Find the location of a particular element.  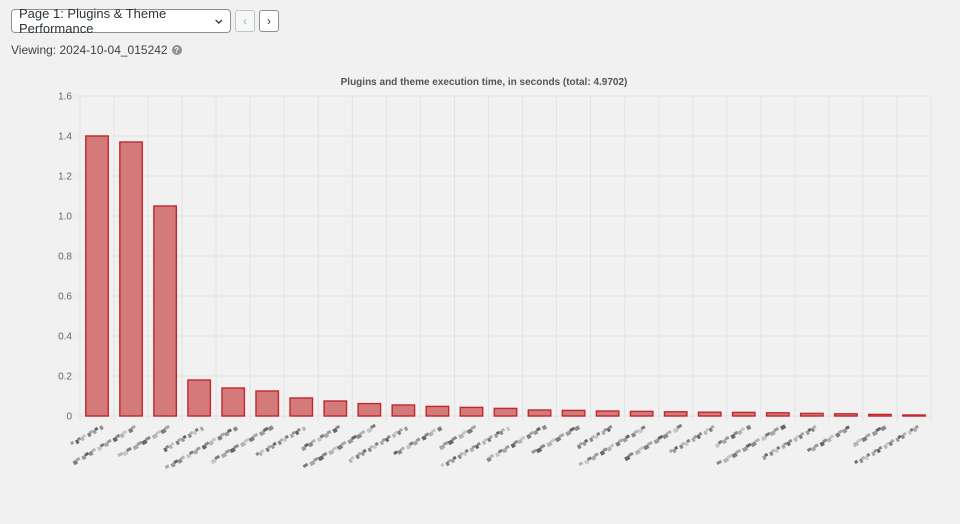

next-page-button: › is located at coordinates (269, 21).